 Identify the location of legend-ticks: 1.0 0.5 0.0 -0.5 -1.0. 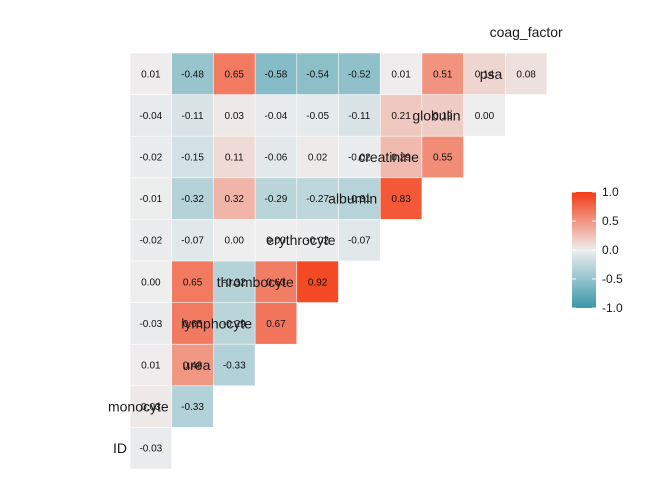
(597, 250).